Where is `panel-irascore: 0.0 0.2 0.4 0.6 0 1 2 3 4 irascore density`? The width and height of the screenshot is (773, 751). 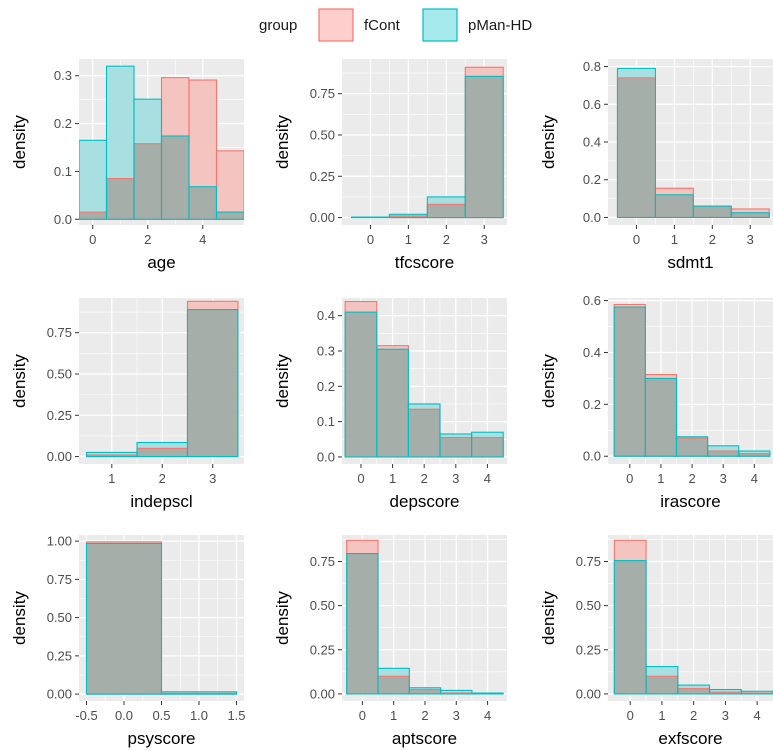 panel-irascore: 0.0 0.2 0.4 0.6 0 1 2 3 4 irascore density is located at coordinates (656, 402).